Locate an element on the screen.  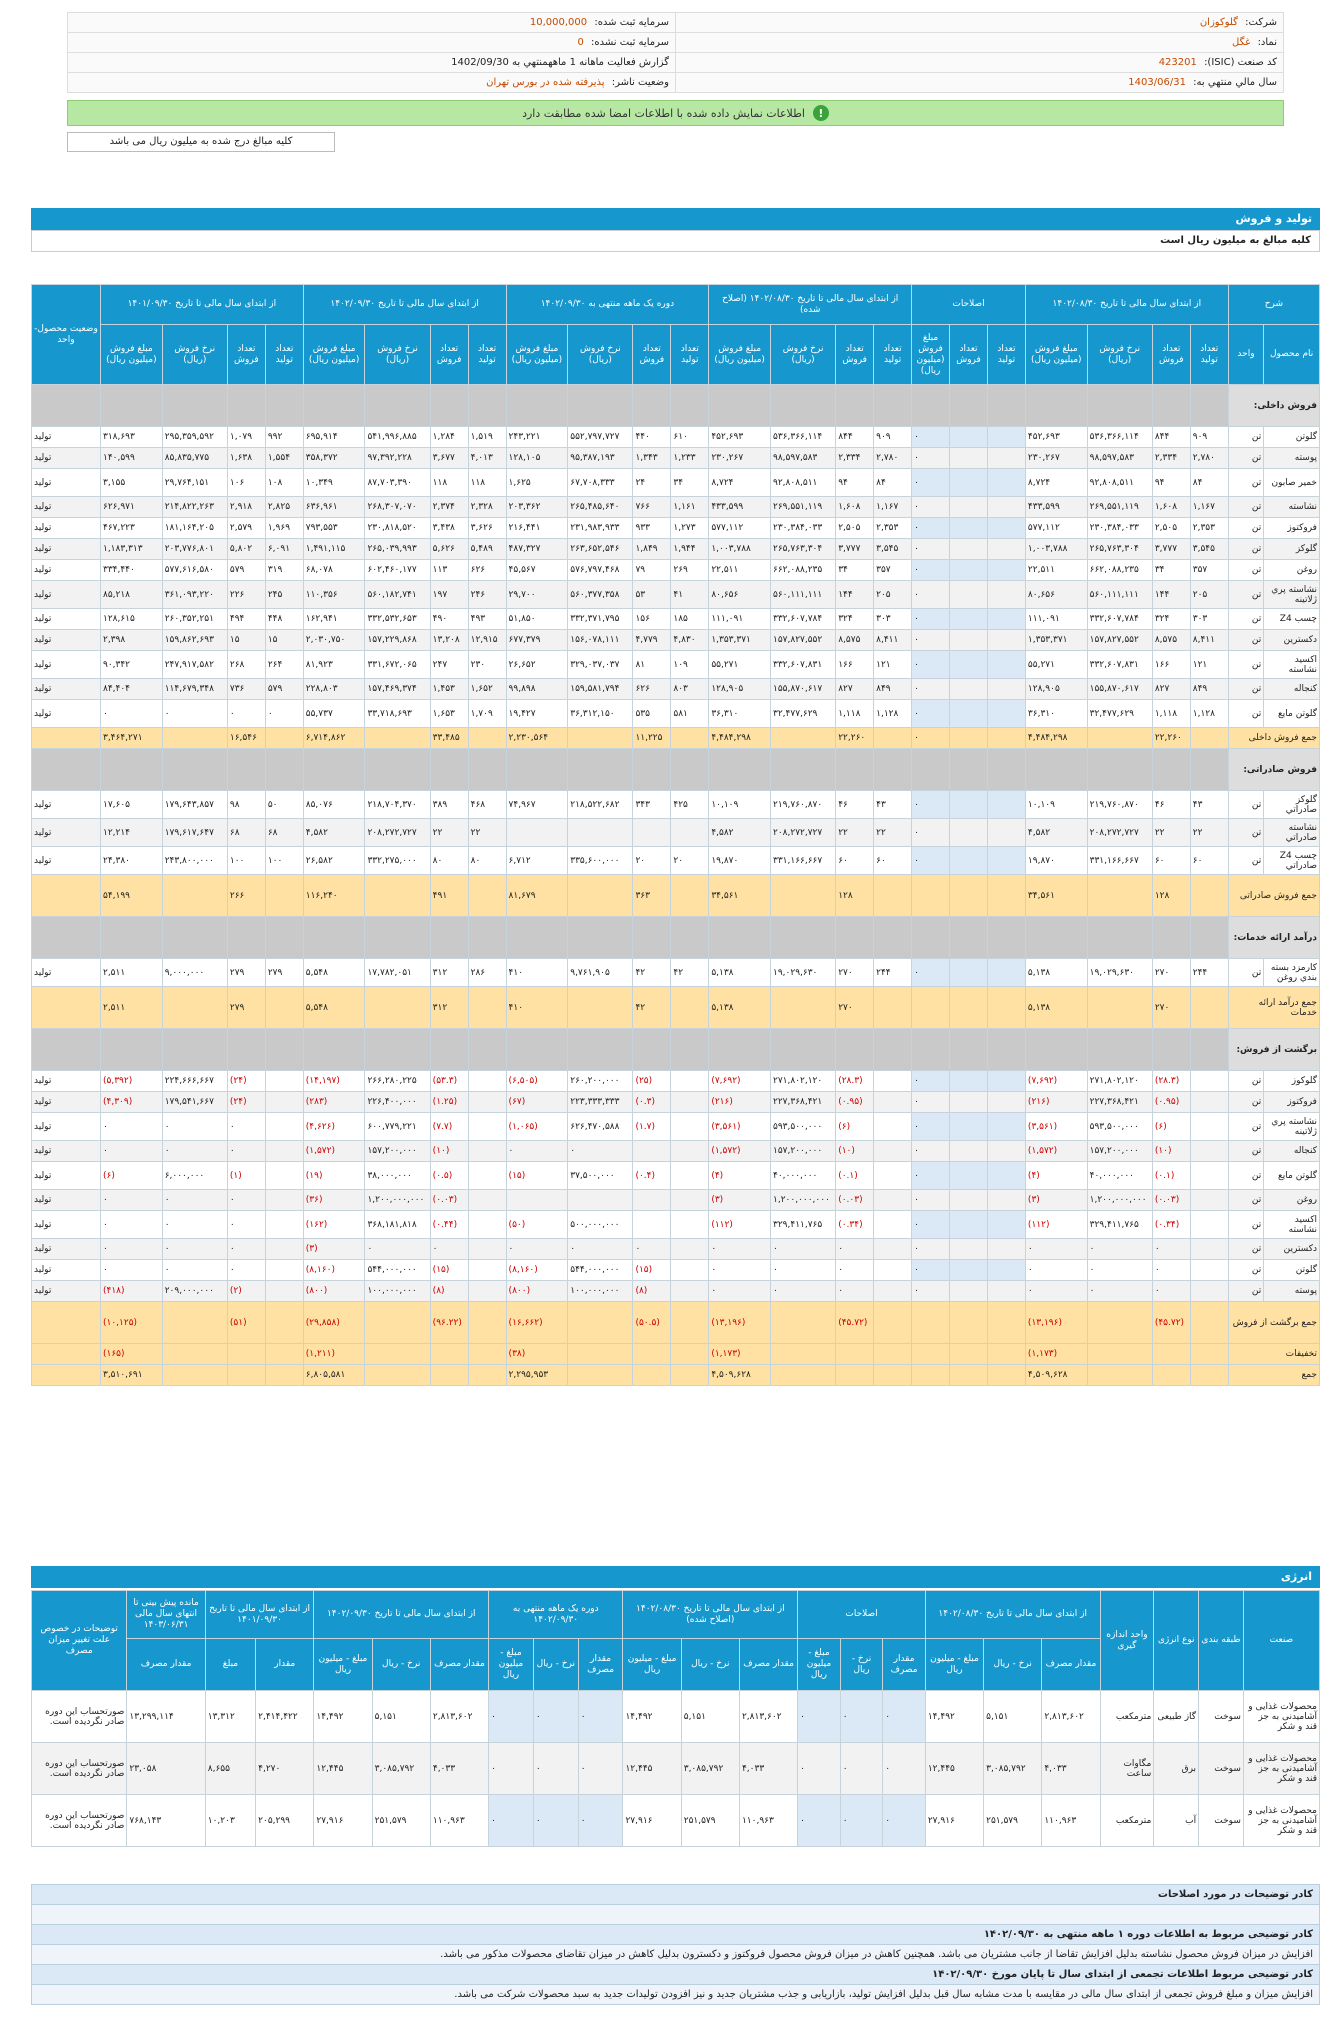
value-cell: ۶۸ is located at coordinates (246, 832).